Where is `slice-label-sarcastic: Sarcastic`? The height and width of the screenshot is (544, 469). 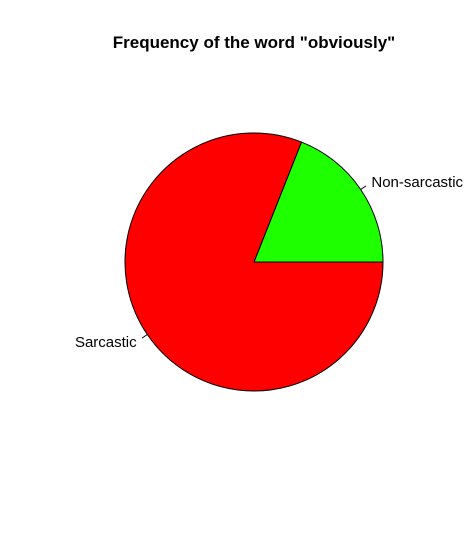
slice-label-sarcastic: Sarcastic is located at coordinates (106, 342).